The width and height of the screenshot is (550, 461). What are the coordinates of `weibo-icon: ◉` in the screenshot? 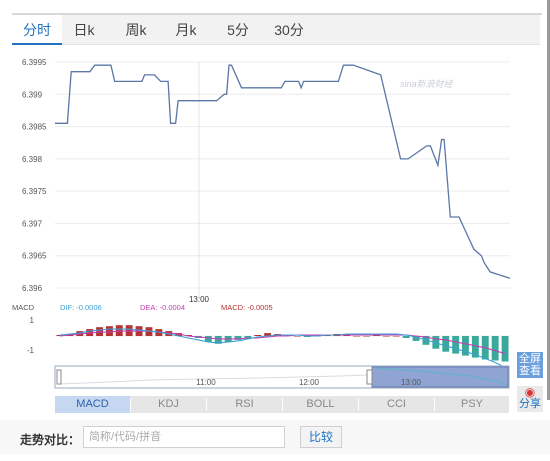 It's located at (530, 392).